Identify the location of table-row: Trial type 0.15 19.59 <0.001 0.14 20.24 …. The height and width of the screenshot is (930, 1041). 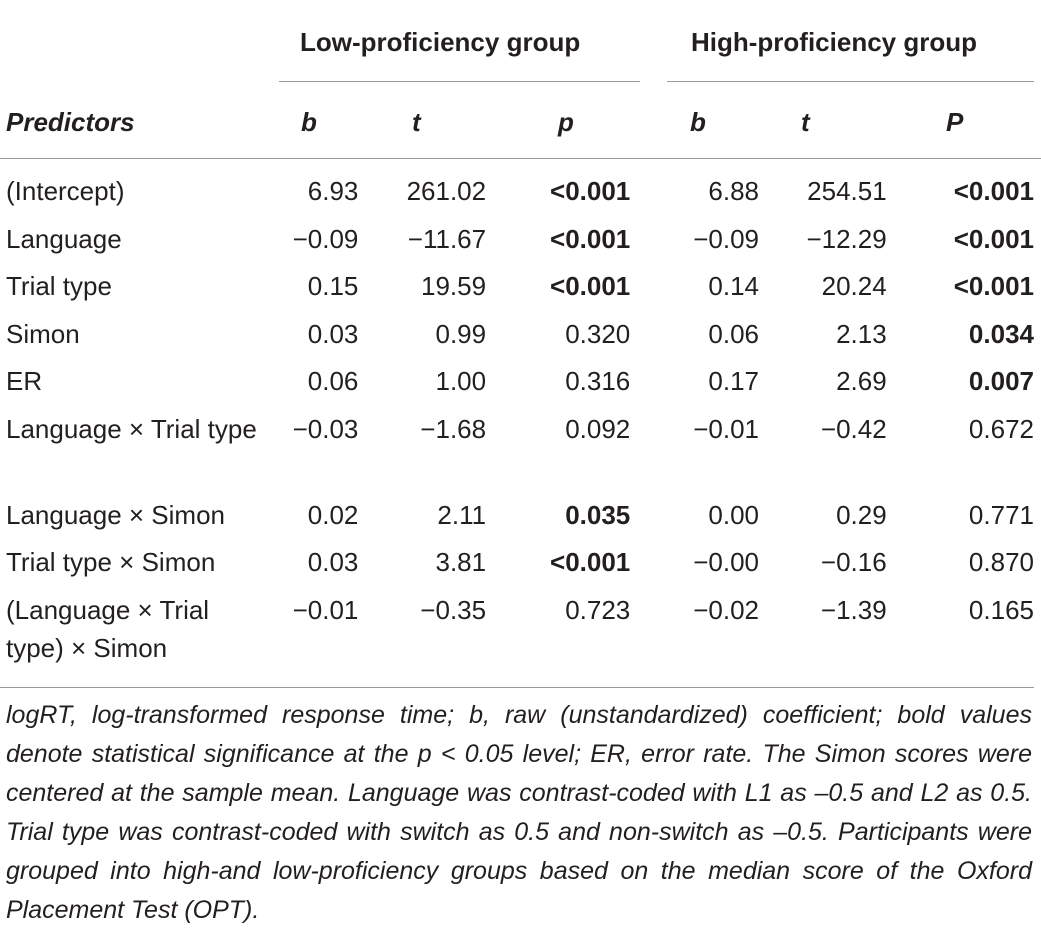
(517, 291).